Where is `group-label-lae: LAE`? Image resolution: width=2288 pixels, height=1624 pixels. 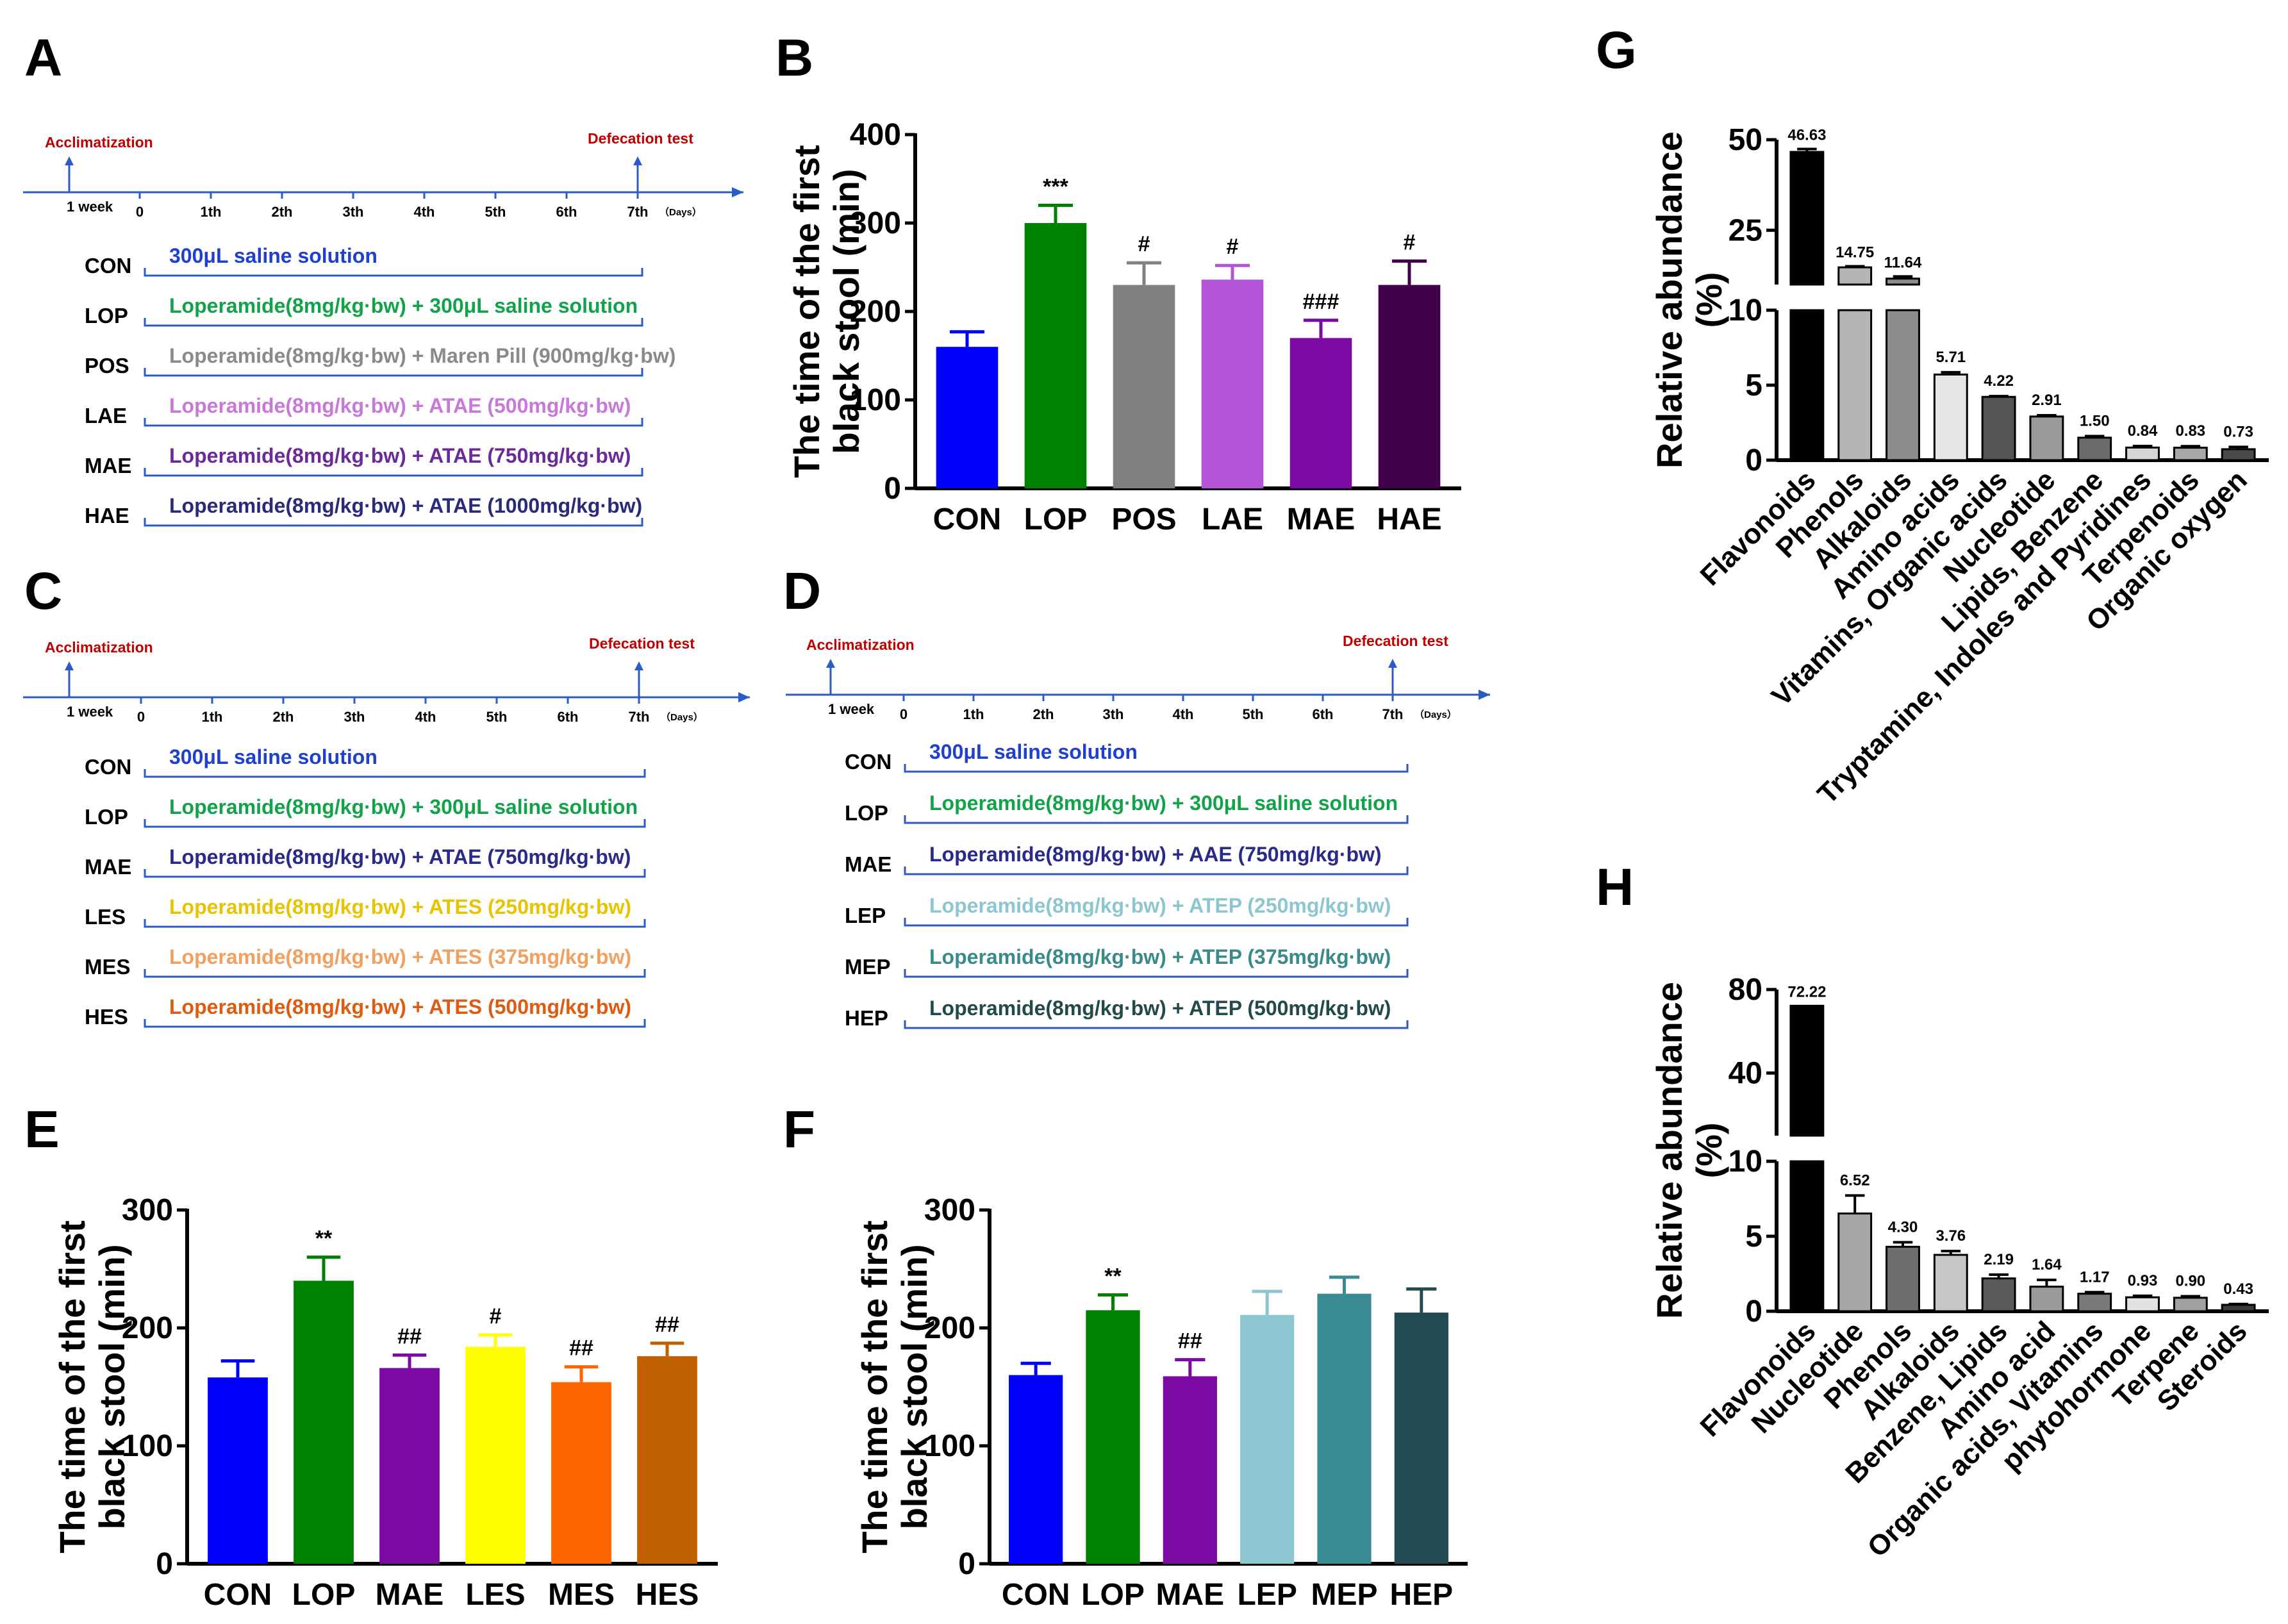 group-label-lae: LAE is located at coordinates (106, 415).